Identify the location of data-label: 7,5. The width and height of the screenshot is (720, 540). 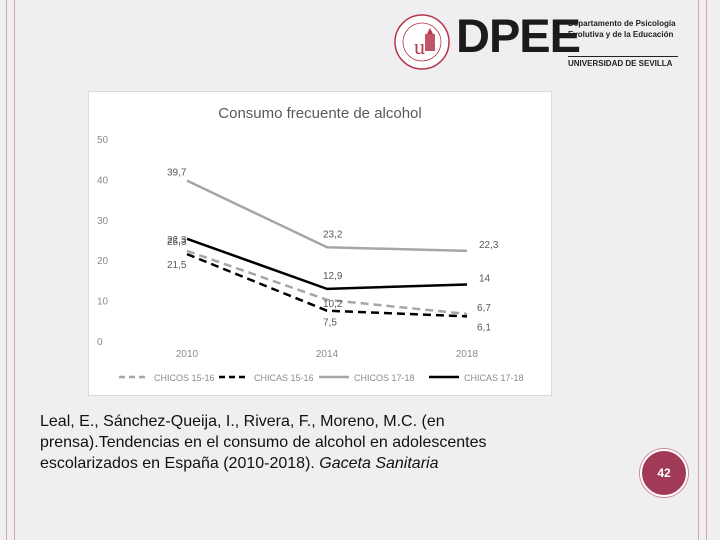
(330, 323).